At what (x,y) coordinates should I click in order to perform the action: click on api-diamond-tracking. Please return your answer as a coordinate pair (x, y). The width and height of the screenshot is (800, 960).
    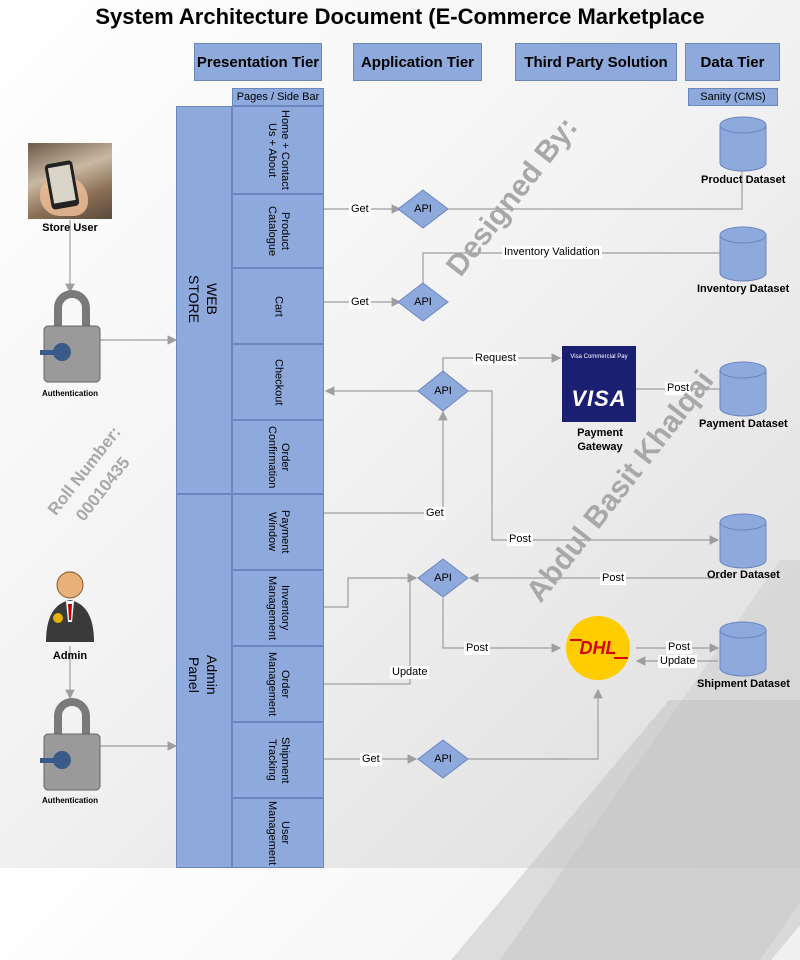
    Looking at the image, I should click on (443, 759).